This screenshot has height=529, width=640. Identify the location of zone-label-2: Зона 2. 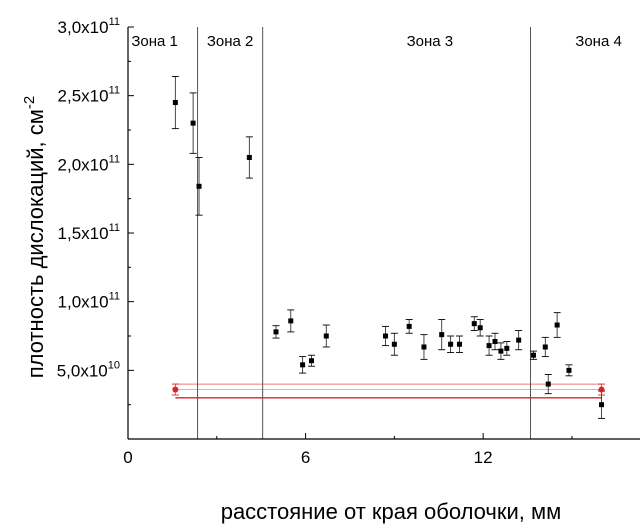
(230, 41).